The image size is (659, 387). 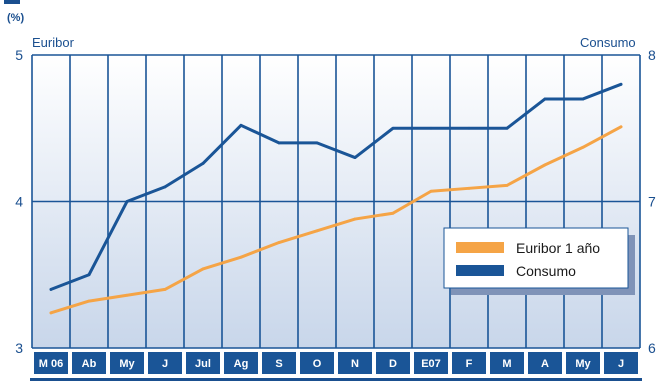 I want to click on legend: Euribor 1 año Consumo, so click(x=539, y=261).